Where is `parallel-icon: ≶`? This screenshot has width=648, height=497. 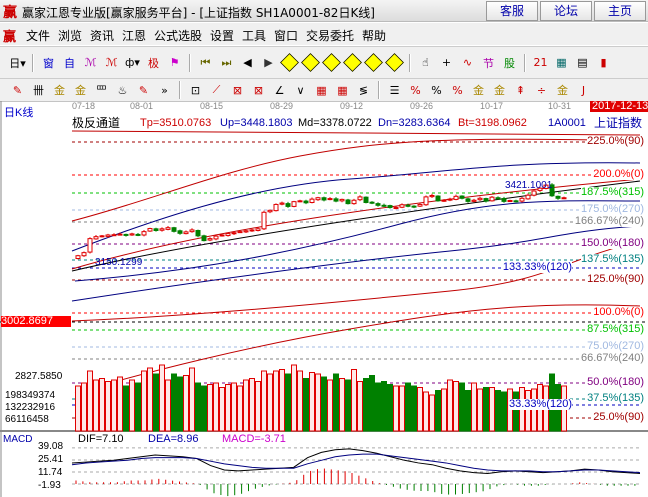
parallel-icon: ≶ is located at coordinates (363, 90).